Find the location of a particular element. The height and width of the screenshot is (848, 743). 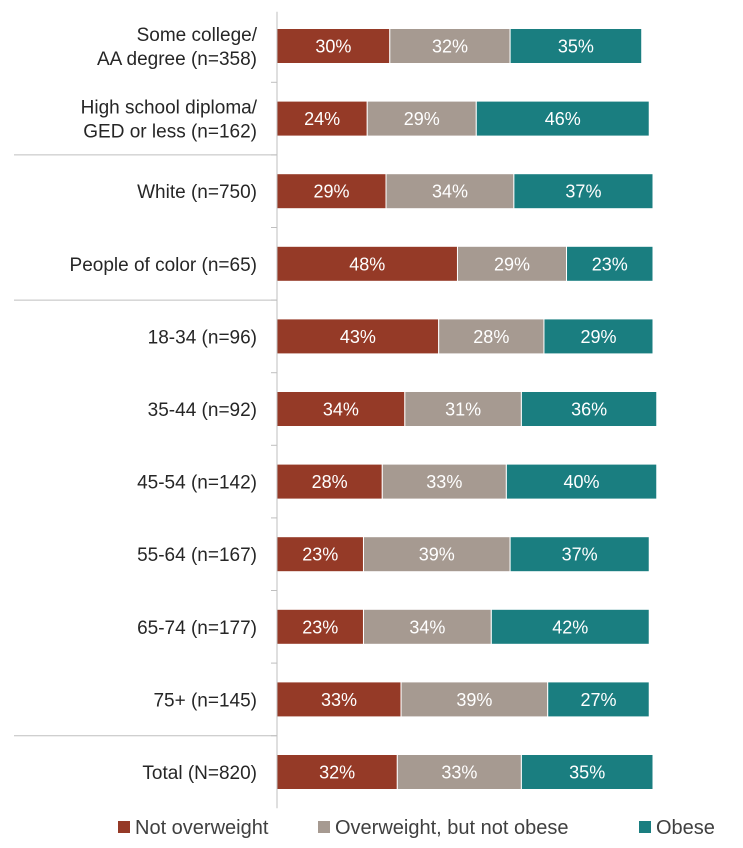

data-label: 31% is located at coordinates (463, 410).